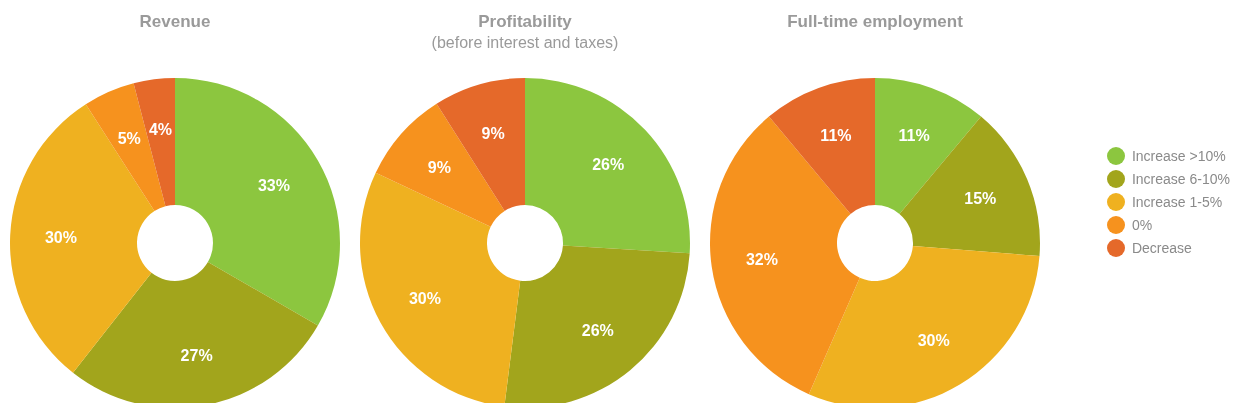  I want to click on chart-title: Full-time employment, so click(875, 22).